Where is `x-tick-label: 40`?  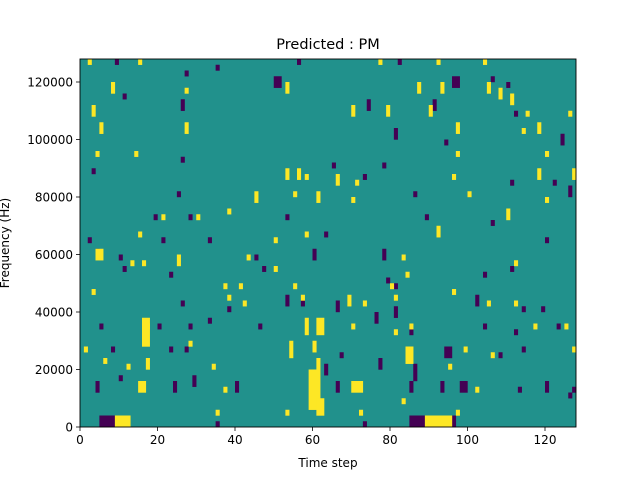 x-tick-label: 40 is located at coordinates (234, 440).